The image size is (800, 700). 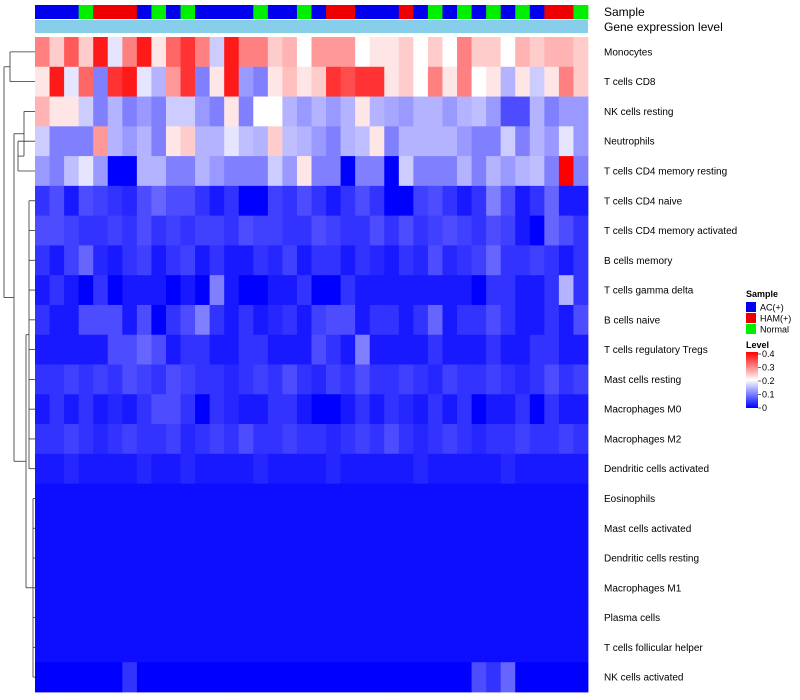 I want to click on row-label: T cells CD4 naive, so click(x=643, y=201).